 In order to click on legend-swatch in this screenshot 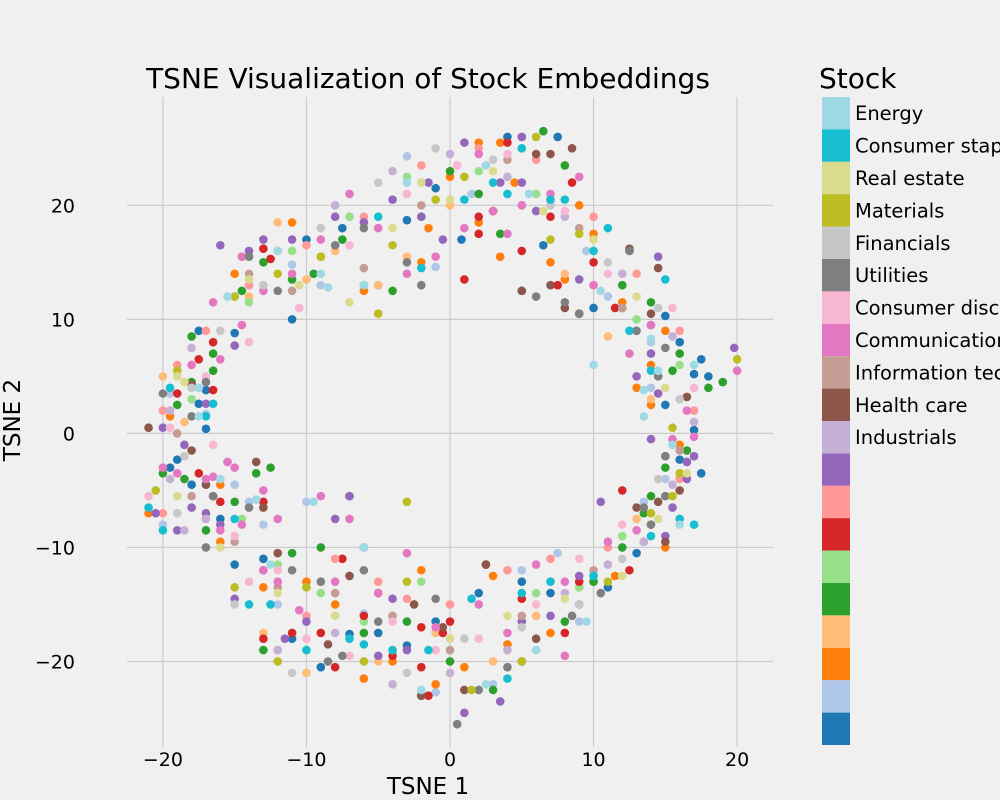, I will do `click(836, 242)`.